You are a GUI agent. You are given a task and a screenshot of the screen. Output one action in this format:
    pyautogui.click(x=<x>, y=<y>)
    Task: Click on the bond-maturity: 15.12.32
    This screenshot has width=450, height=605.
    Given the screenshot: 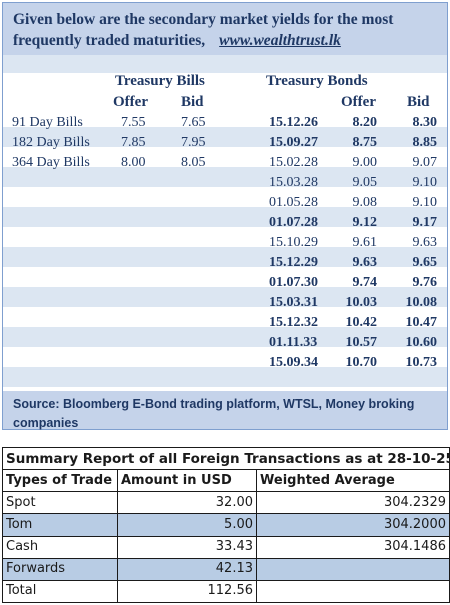 What is the action you would take?
    pyautogui.click(x=293, y=322)
    